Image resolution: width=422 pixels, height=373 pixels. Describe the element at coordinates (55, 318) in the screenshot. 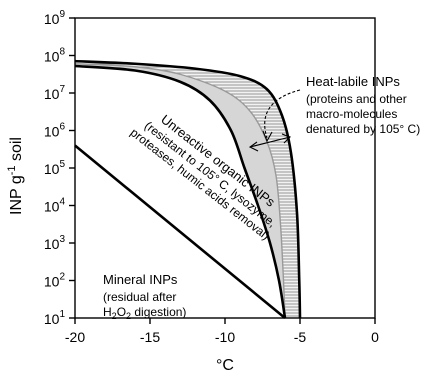

I see `y-tick-label: 10¹` at that location.